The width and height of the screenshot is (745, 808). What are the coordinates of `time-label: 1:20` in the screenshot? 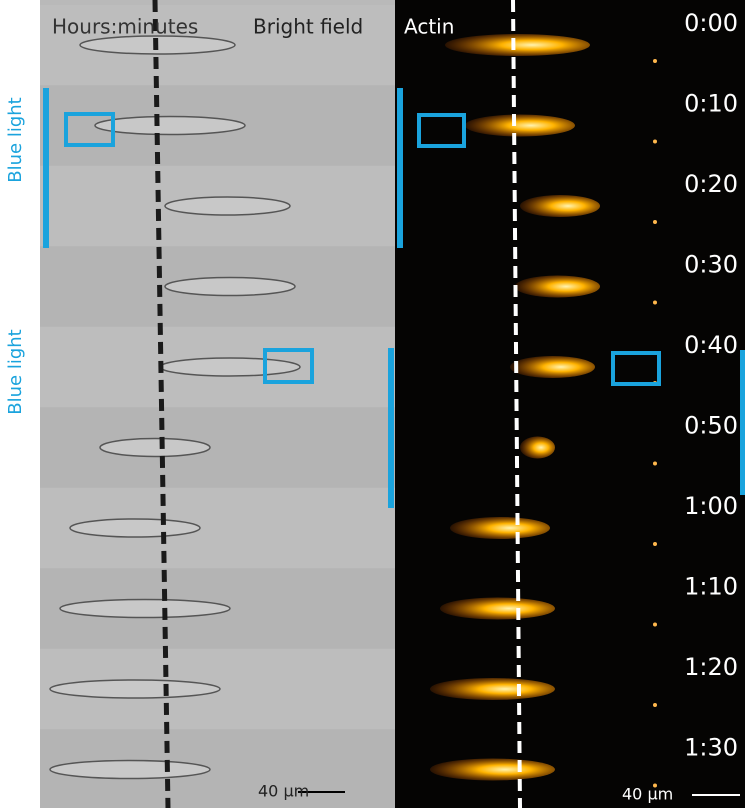 It's located at (711, 667).